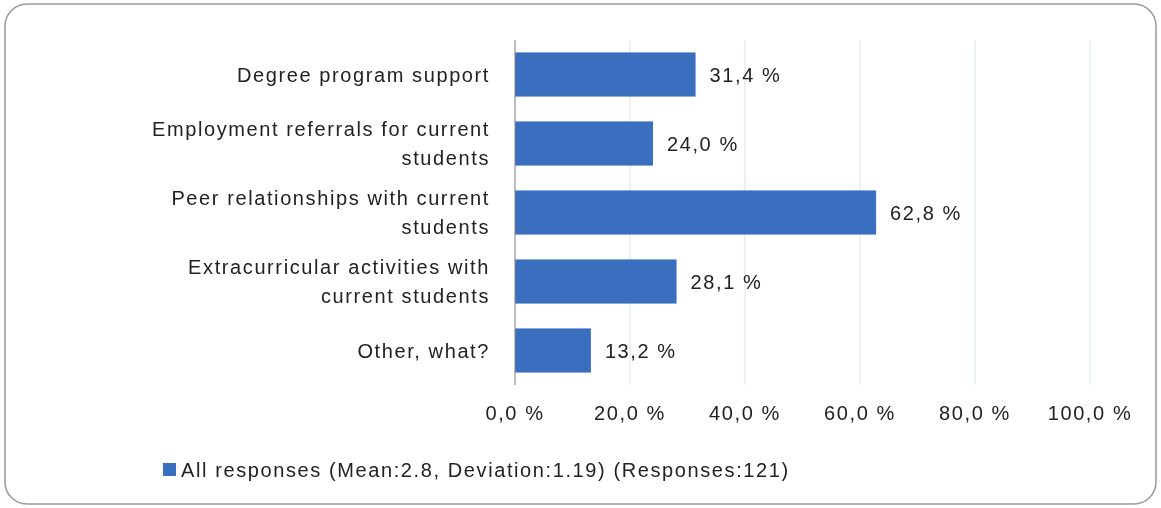 The height and width of the screenshot is (508, 1161). Describe the element at coordinates (926, 212) in the screenshot. I see `data-label: 62,8 %` at that location.